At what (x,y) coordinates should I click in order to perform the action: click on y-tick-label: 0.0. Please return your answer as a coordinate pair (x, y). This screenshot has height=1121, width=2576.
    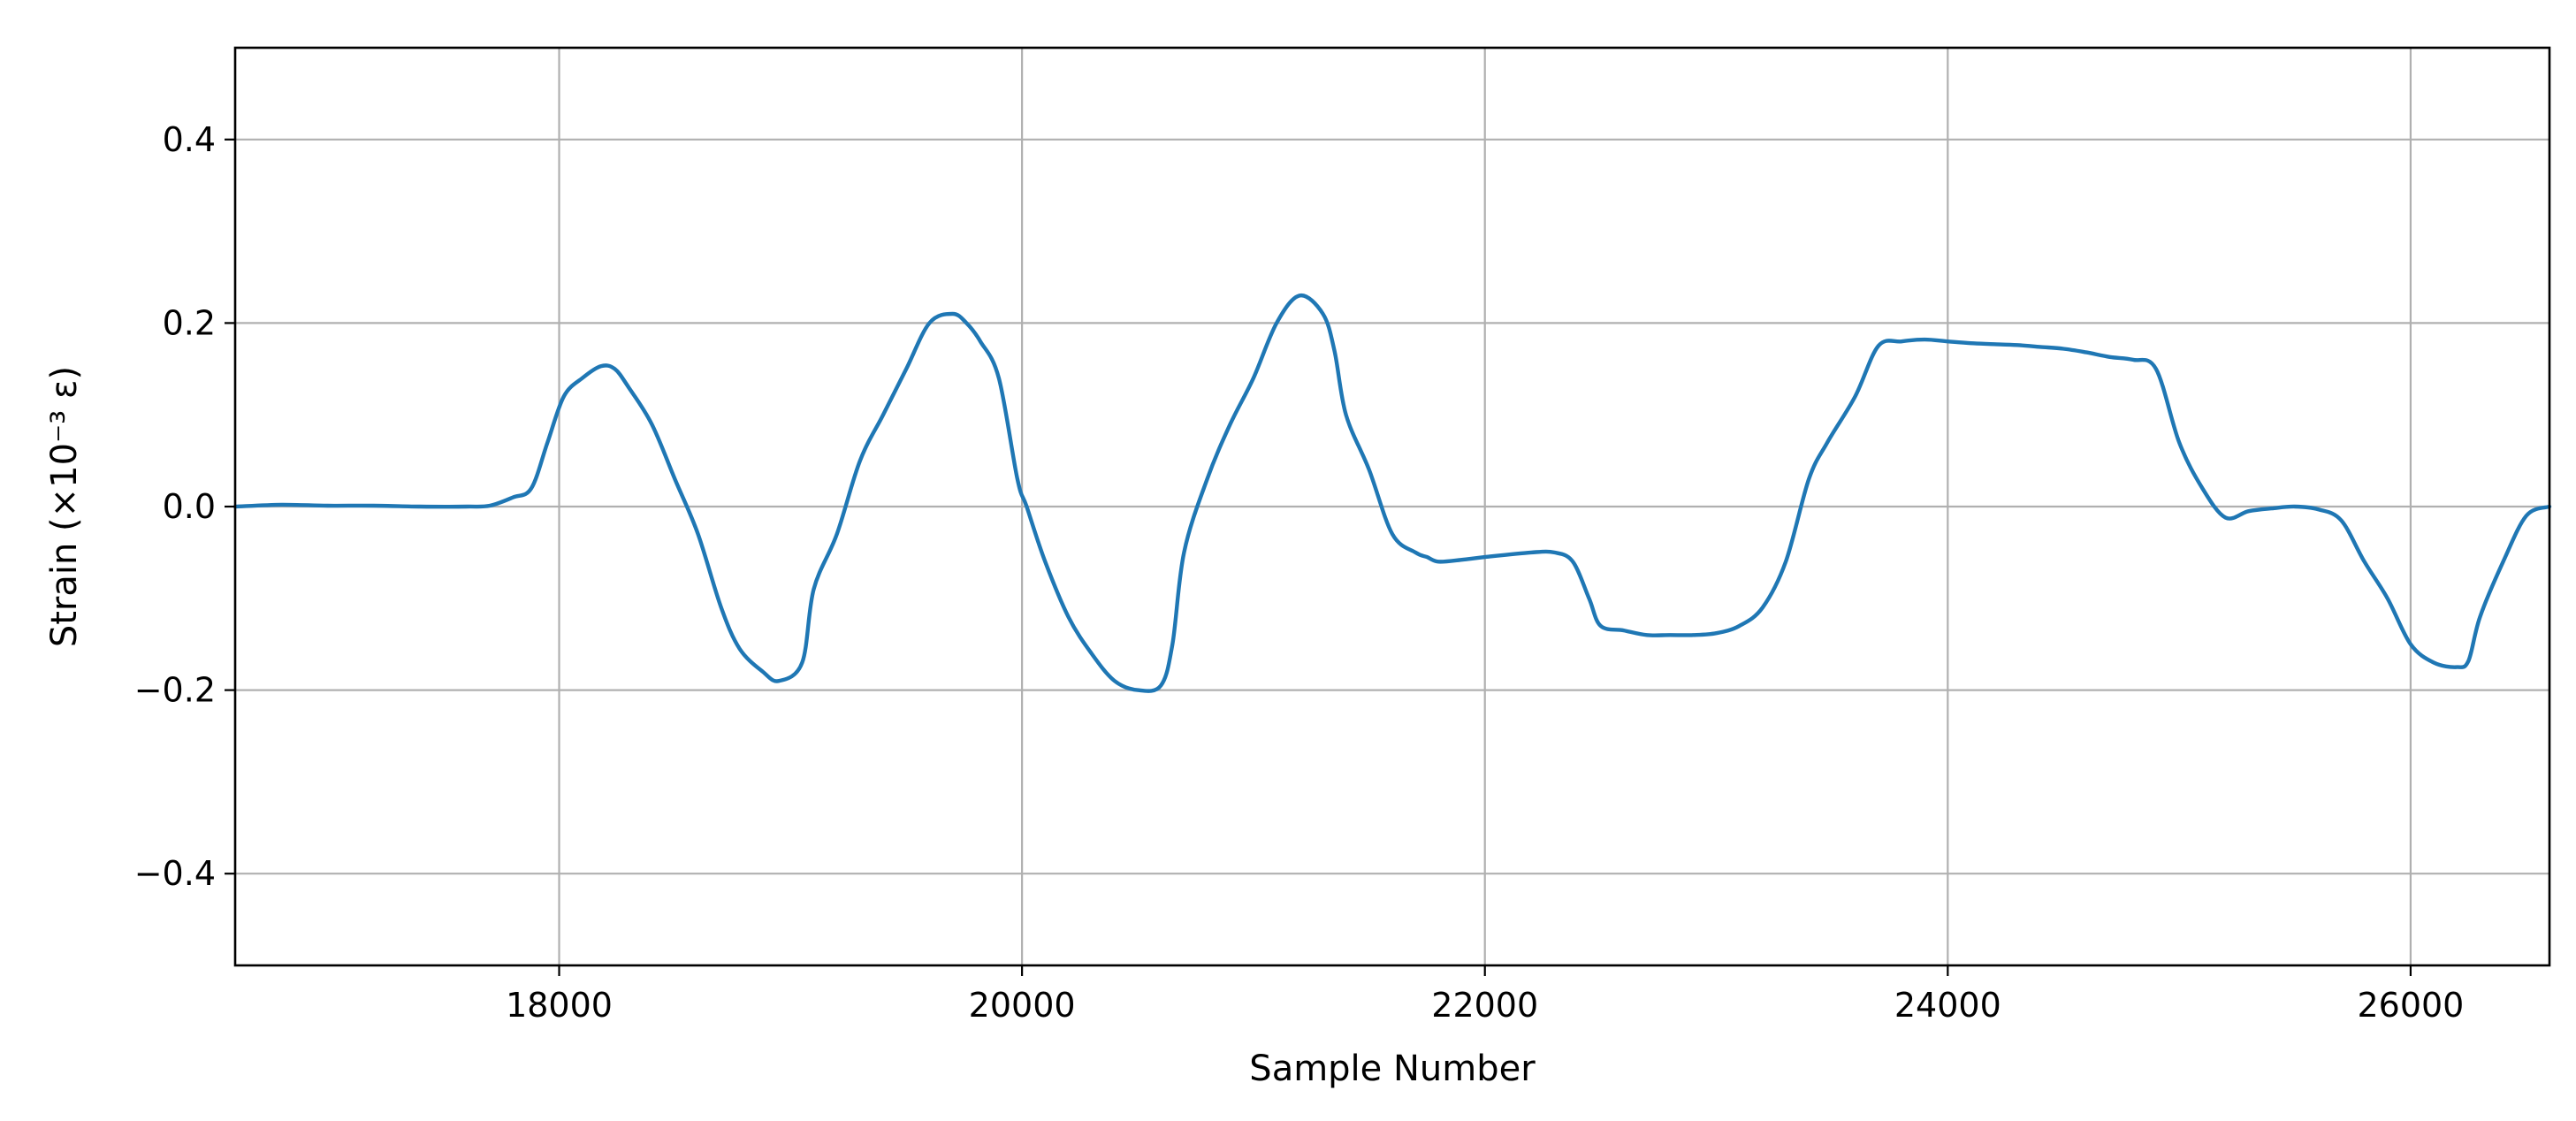
    Looking at the image, I should click on (189, 506).